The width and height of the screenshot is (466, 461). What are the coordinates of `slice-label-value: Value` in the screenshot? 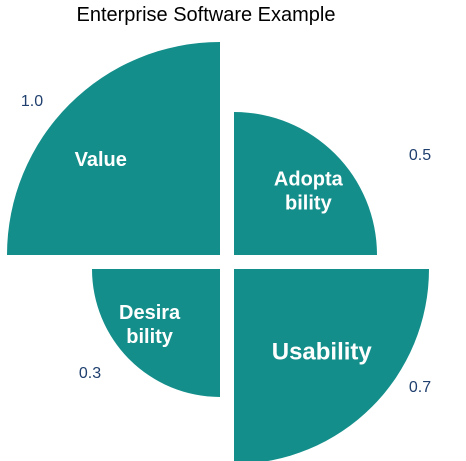 It's located at (101, 160).